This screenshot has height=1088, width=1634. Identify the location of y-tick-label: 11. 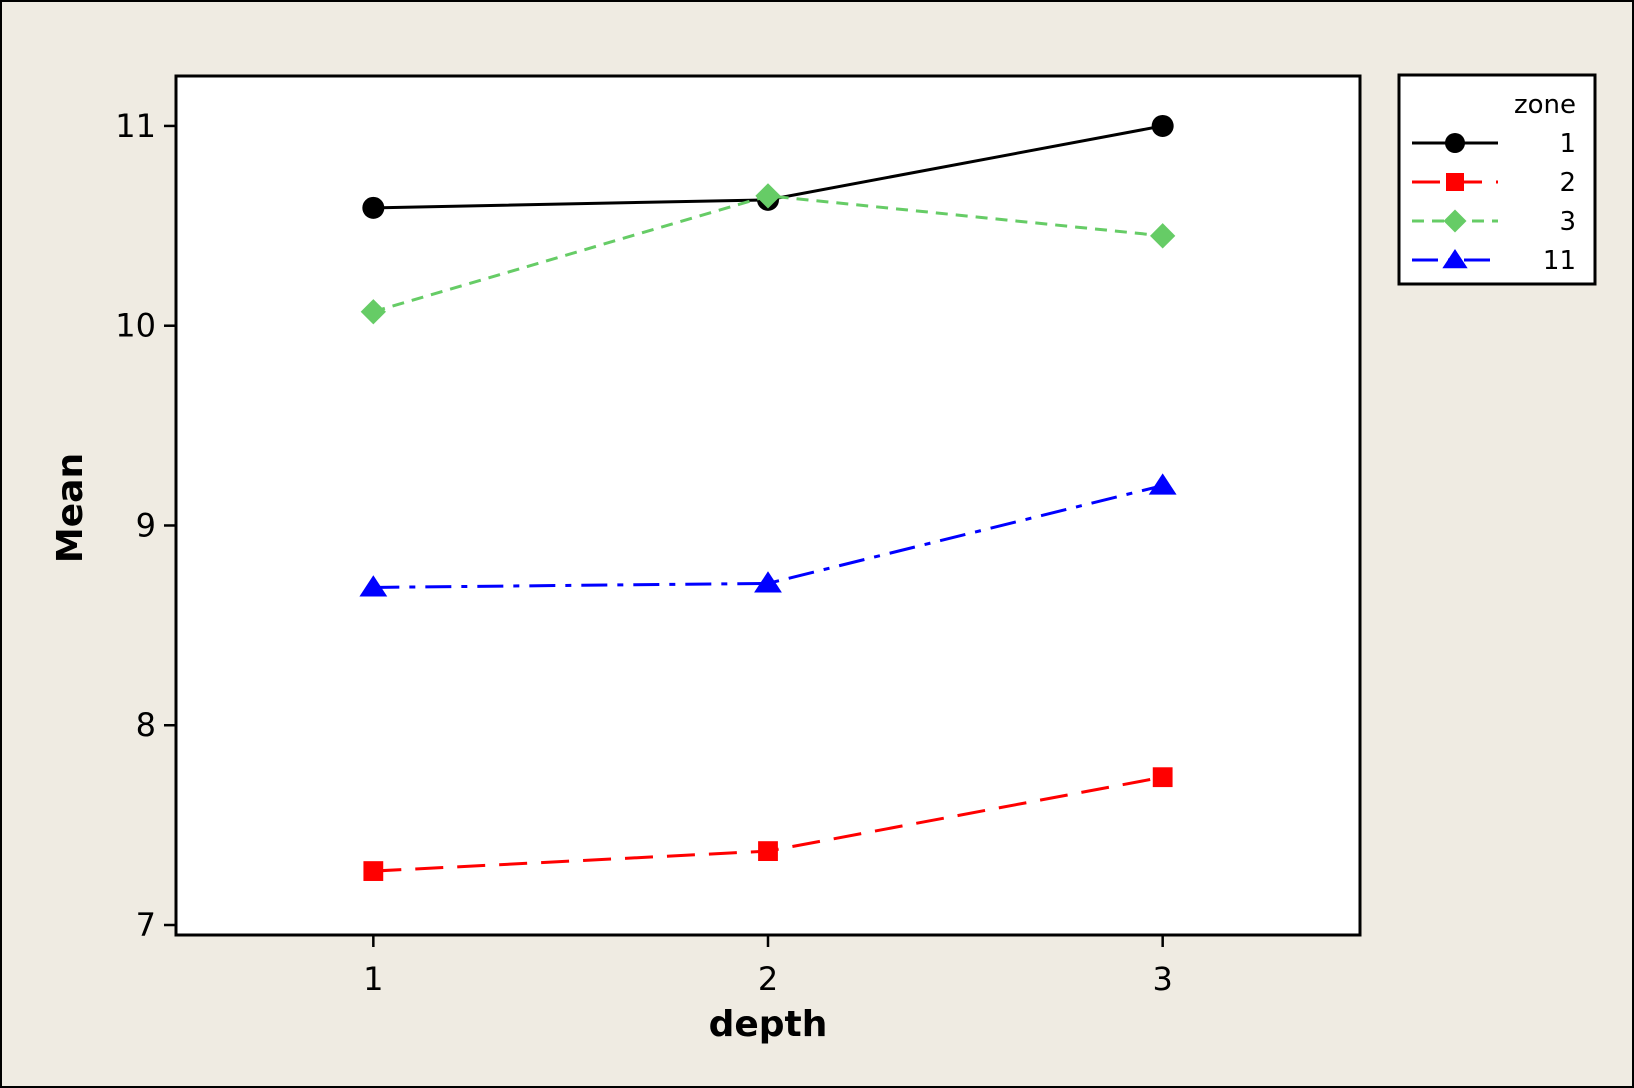
(135, 126).